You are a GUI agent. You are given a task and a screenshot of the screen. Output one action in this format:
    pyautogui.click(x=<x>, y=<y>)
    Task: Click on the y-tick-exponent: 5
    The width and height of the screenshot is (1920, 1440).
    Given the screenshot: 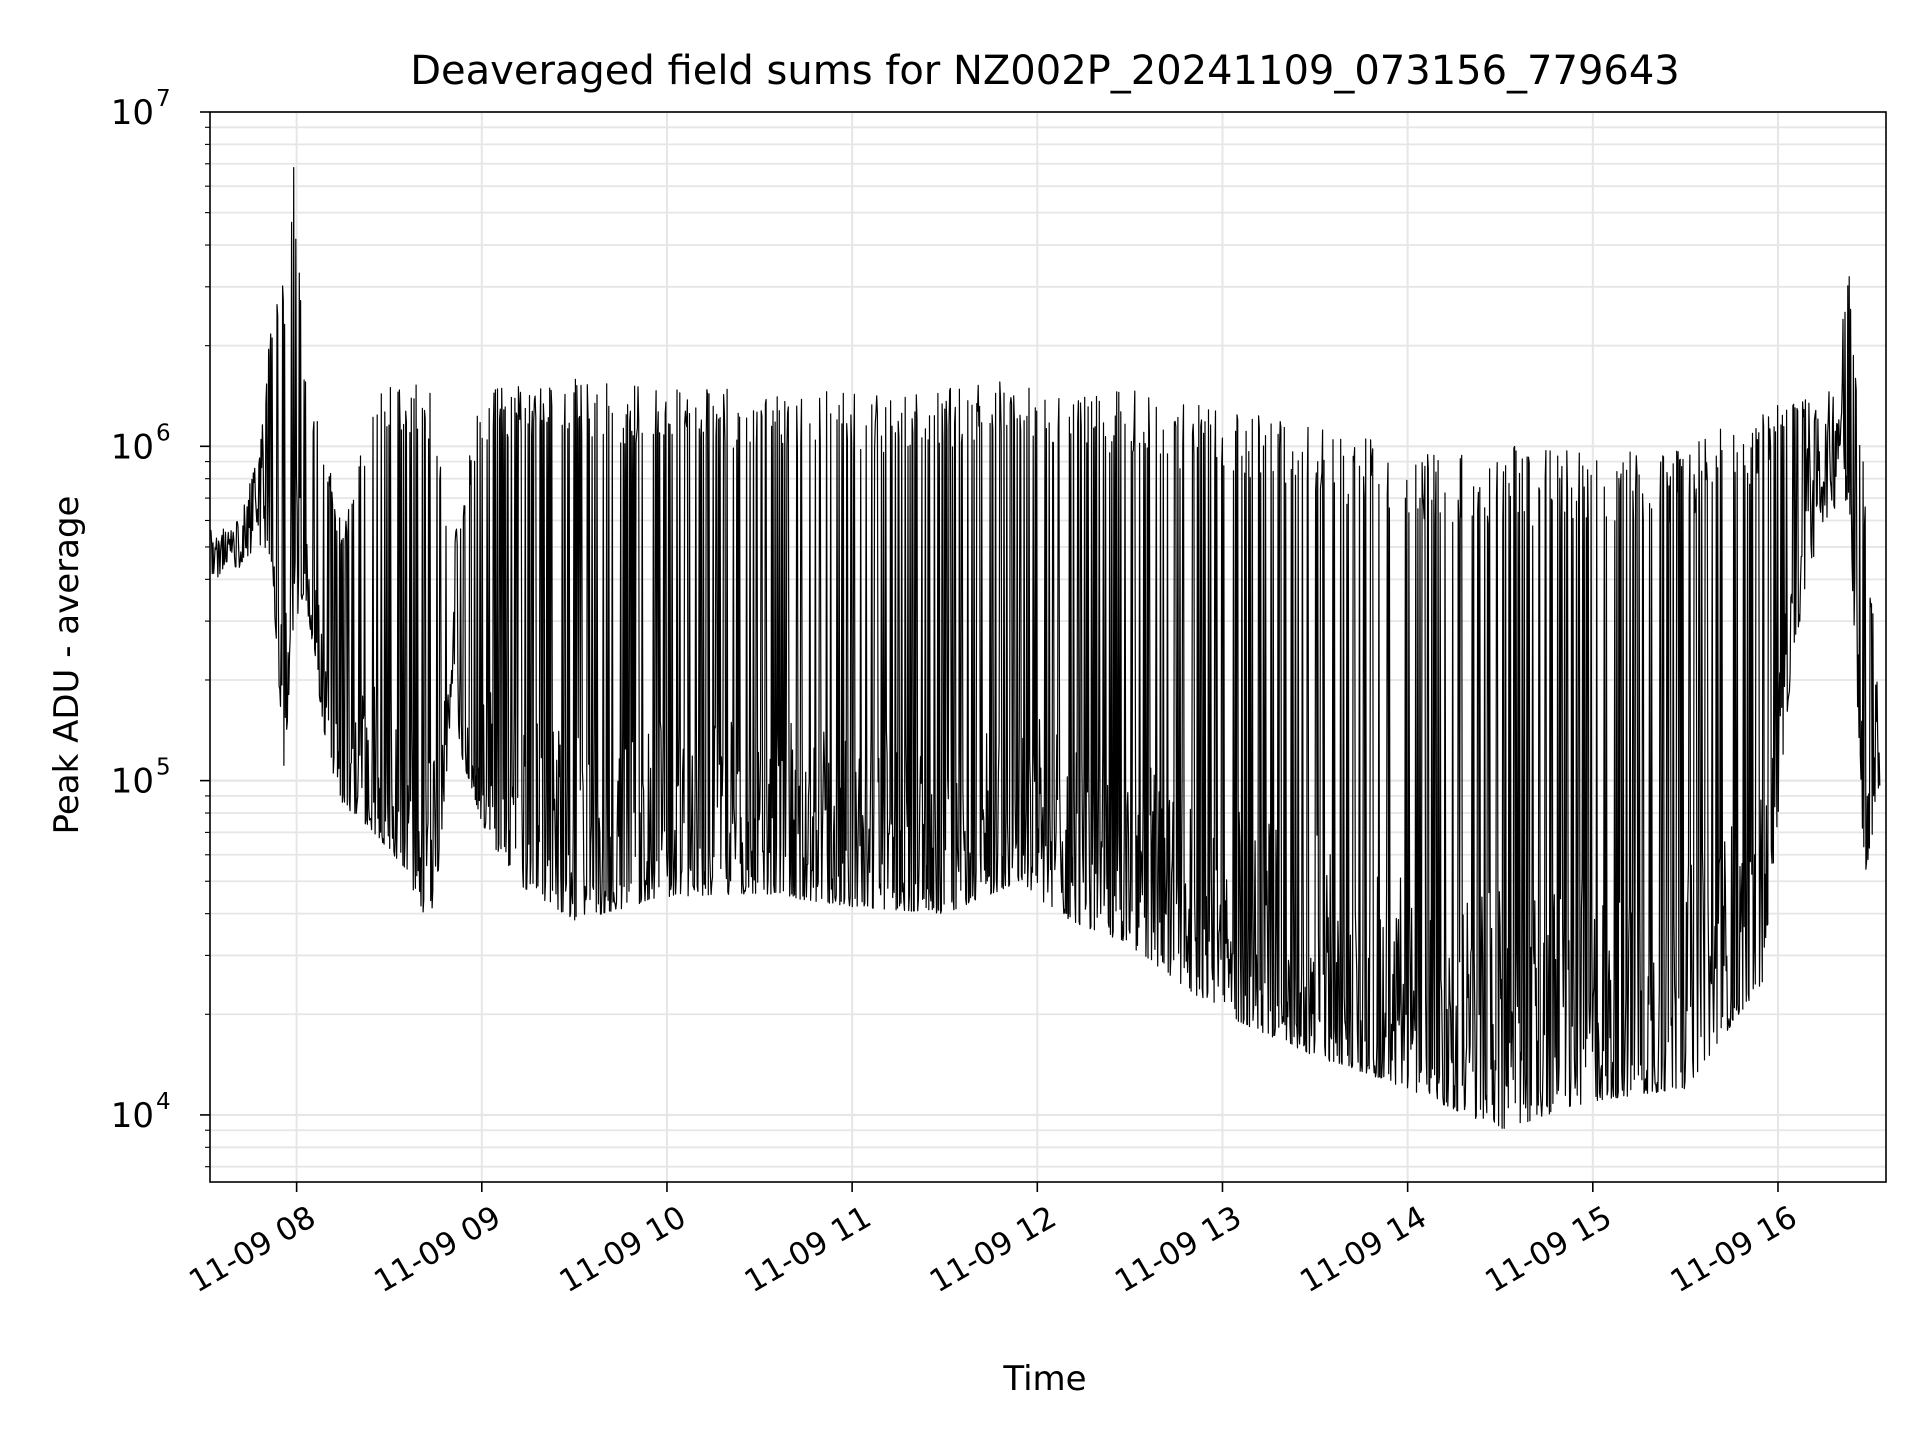 What is the action you would take?
    pyautogui.click(x=163, y=768)
    